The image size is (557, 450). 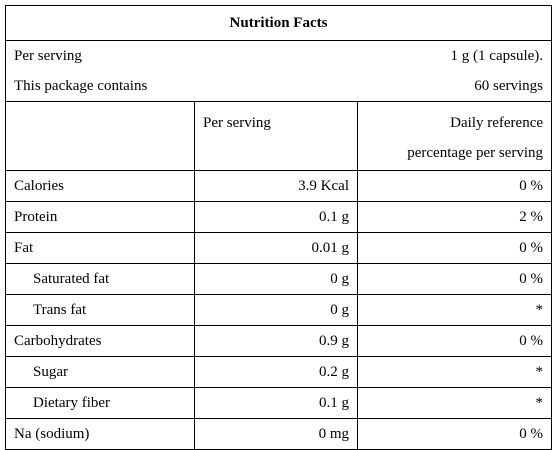 I want to click on sub-nutrient-row: Trans fat 0 g *, so click(x=279, y=310).